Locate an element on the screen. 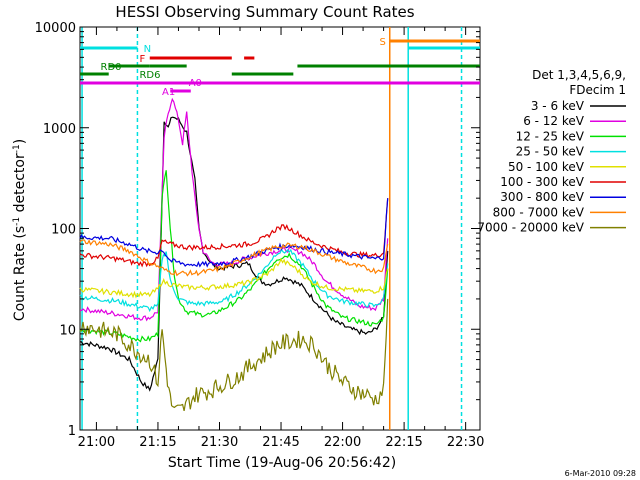 The width and height of the screenshot is (640, 480). flag-label: RD6 is located at coordinates (149, 75).